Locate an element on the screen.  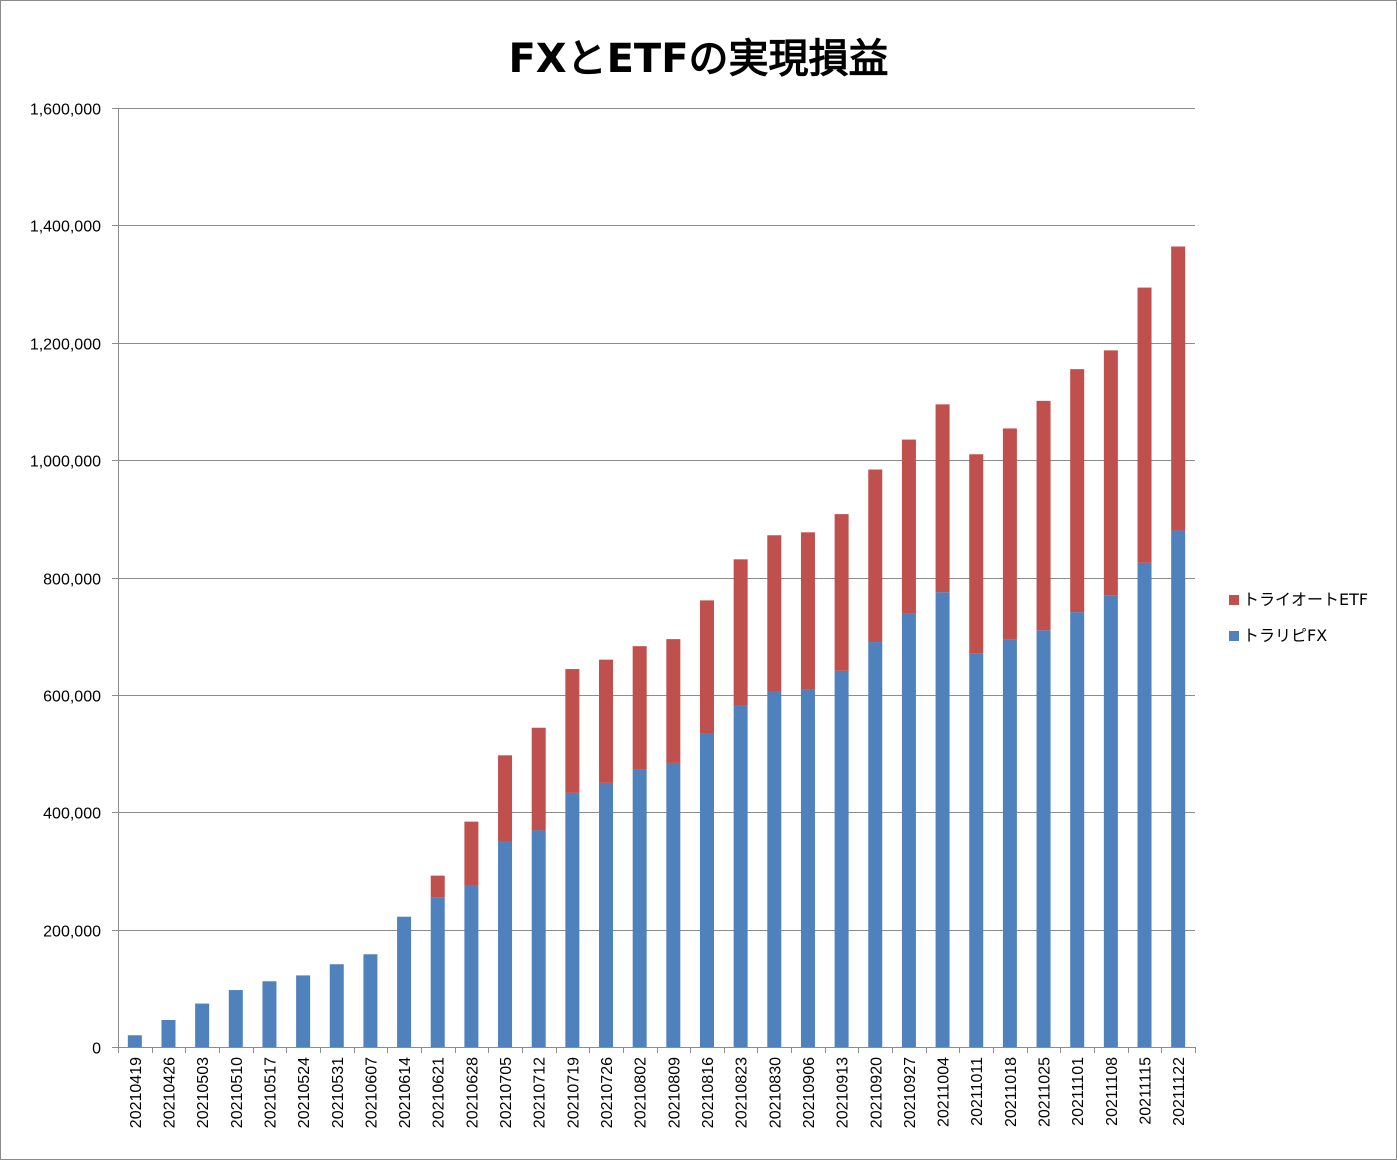
x-tick-label: 20210823 is located at coordinates (742, 1092).